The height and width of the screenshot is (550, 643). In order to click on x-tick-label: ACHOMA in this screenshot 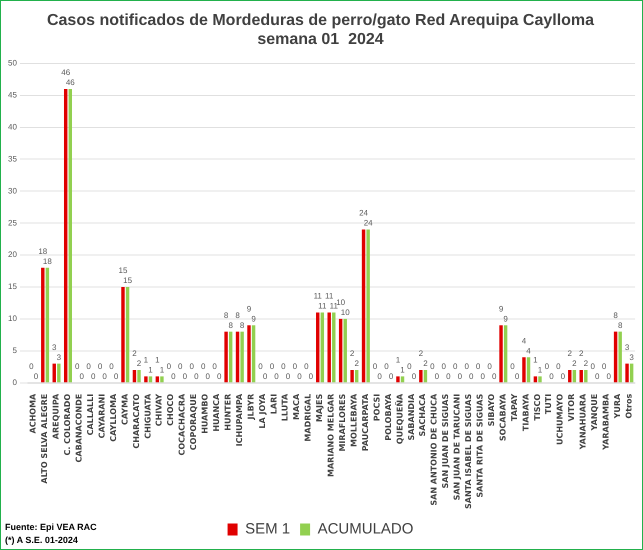, I will do `click(33, 413)`.